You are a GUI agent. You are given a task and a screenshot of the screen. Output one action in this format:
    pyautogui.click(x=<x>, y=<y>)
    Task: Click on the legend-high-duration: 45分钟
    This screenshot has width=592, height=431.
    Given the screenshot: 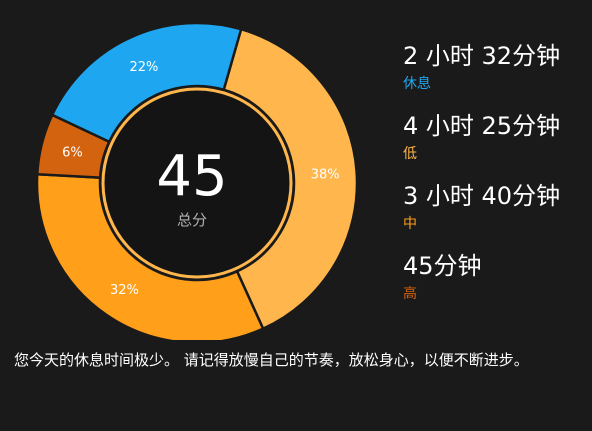 What is the action you would take?
    pyautogui.click(x=442, y=266)
    